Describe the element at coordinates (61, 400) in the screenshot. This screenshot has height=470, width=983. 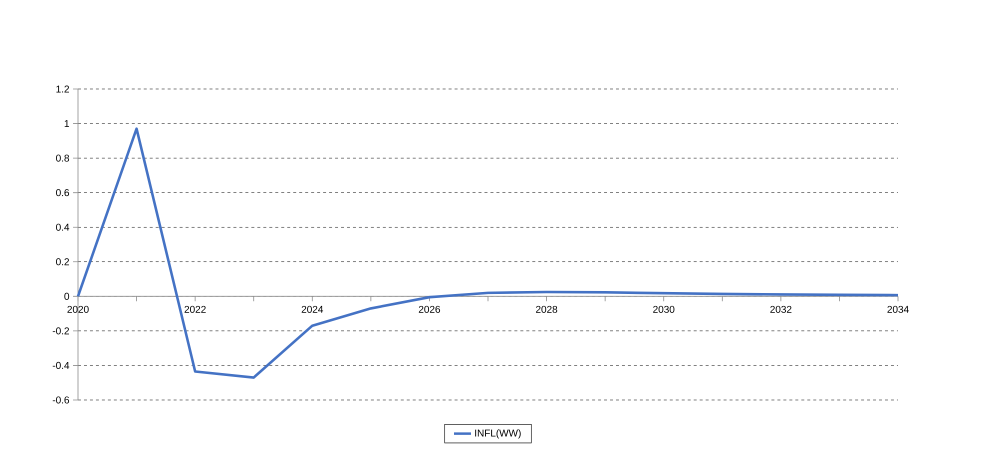
I see `y-tick-label: -0.6` at that location.